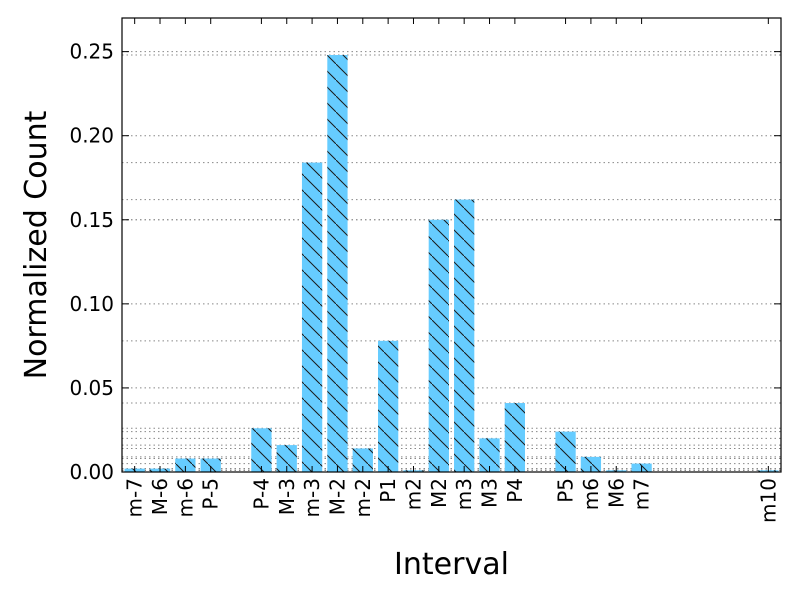 The image size is (800, 600). Describe the element at coordinates (565, 451) in the screenshot. I see `bar-hatch-P5` at that location.